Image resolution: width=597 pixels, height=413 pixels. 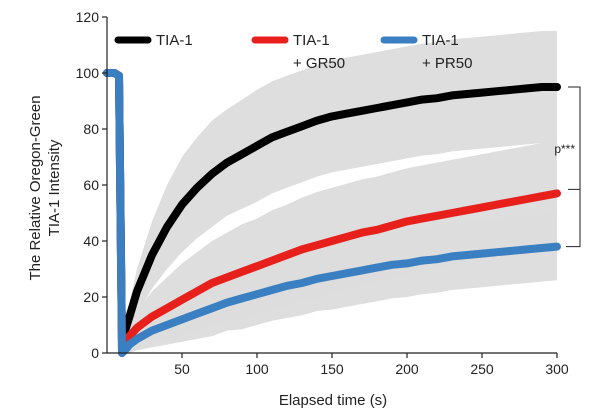 What do you see at coordinates (91, 185) in the screenshot?
I see `y-tick-label: 60` at bounding box center [91, 185].